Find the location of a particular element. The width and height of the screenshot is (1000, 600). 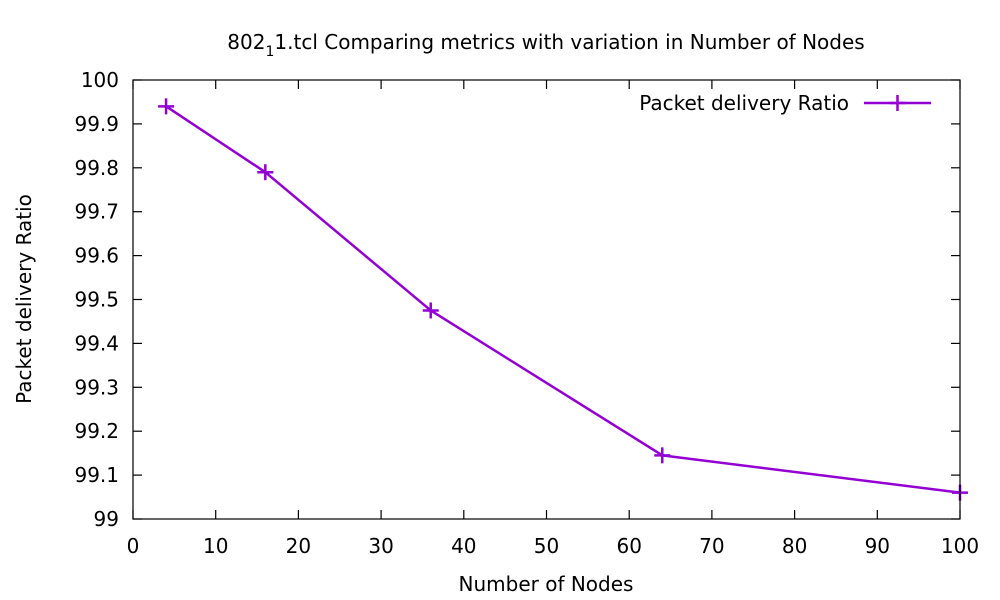

x-tick-label: 10 is located at coordinates (215, 546).